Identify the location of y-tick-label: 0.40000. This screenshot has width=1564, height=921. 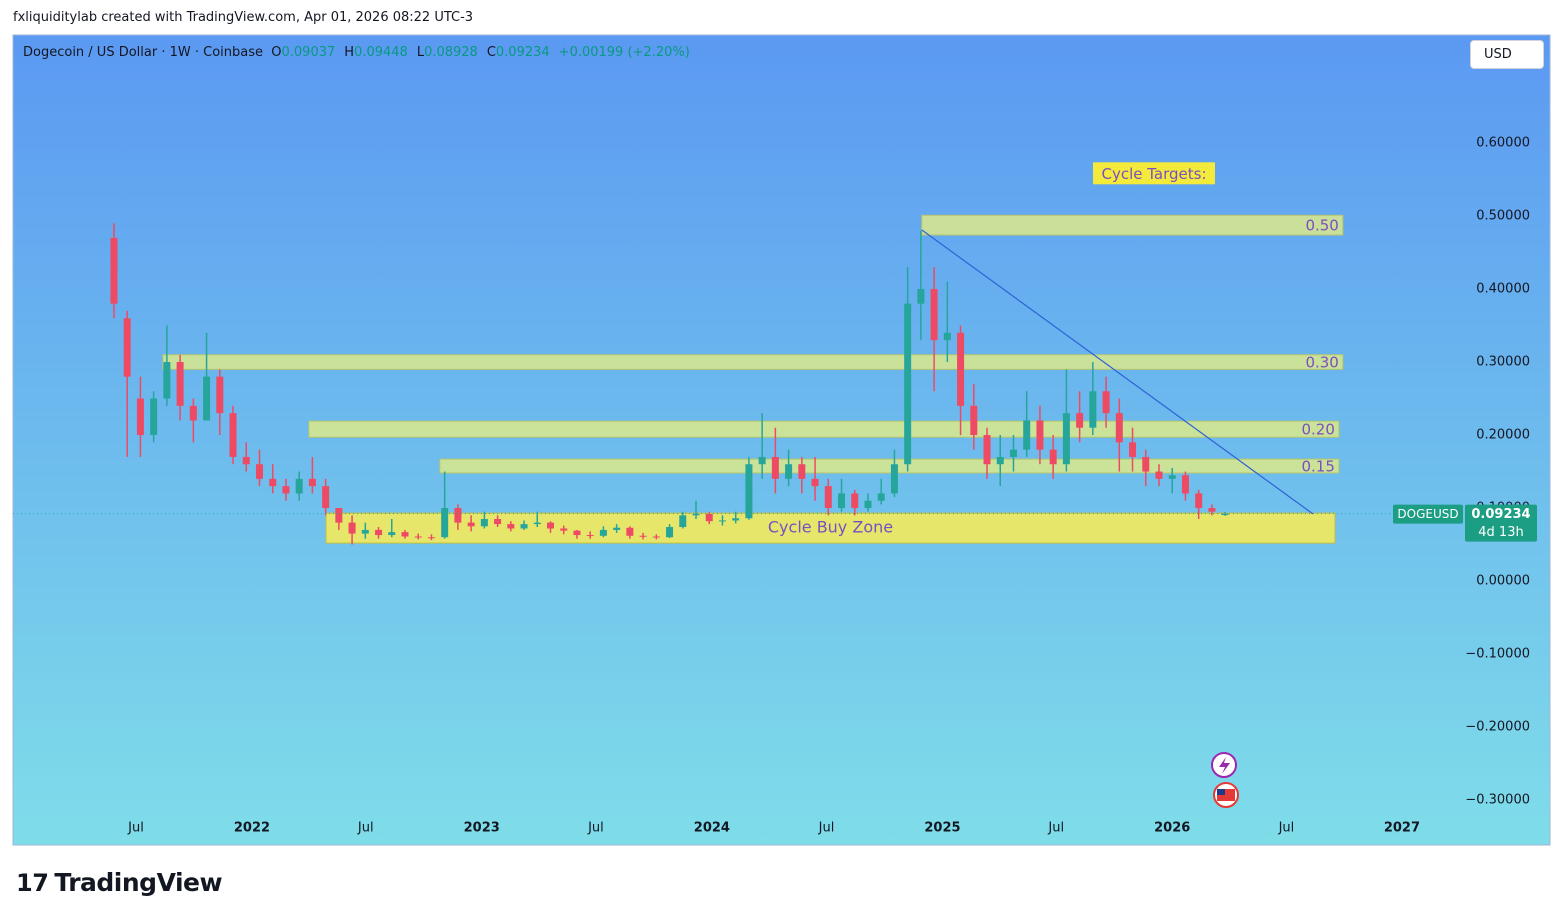
(1503, 289).